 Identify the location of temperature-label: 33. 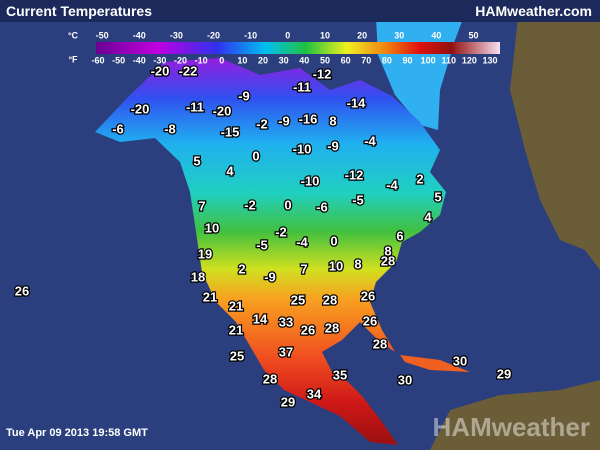
(286, 321).